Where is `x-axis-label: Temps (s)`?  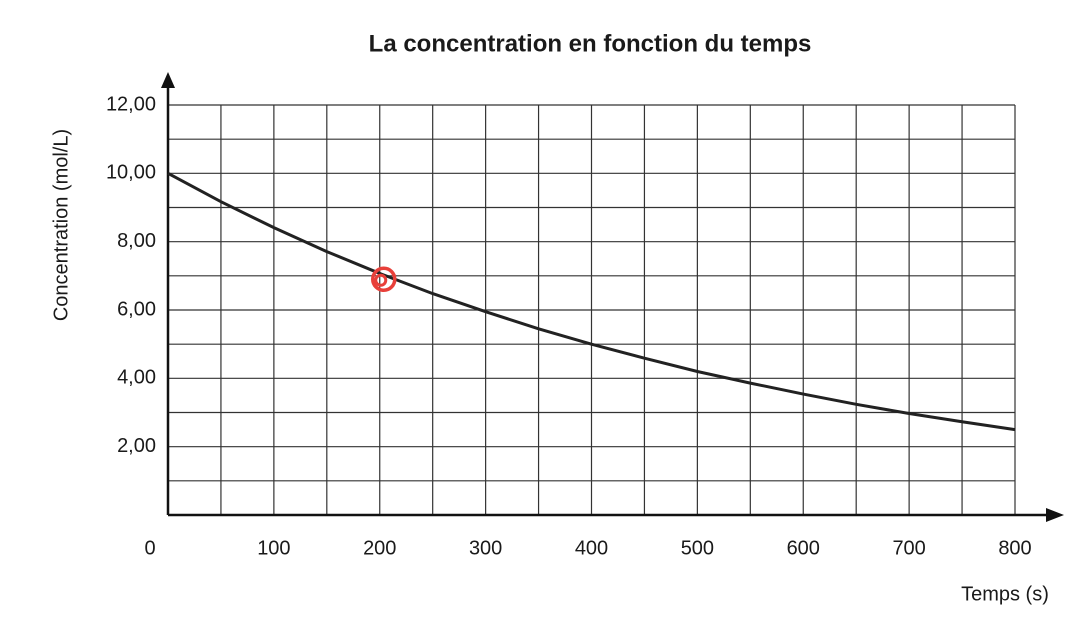
x-axis-label: Temps (s) is located at coordinates (1005, 594).